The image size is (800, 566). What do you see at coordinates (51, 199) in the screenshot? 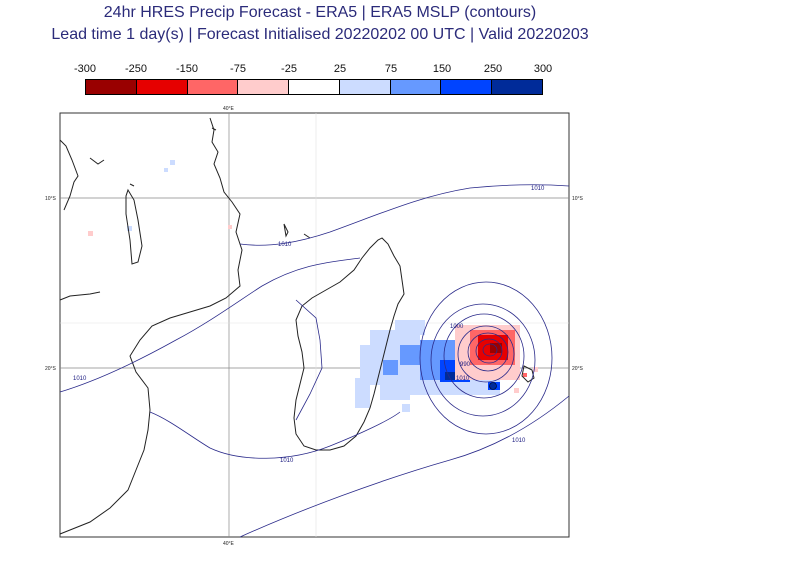
I see `lat-label-left: 10°S` at bounding box center [51, 199].